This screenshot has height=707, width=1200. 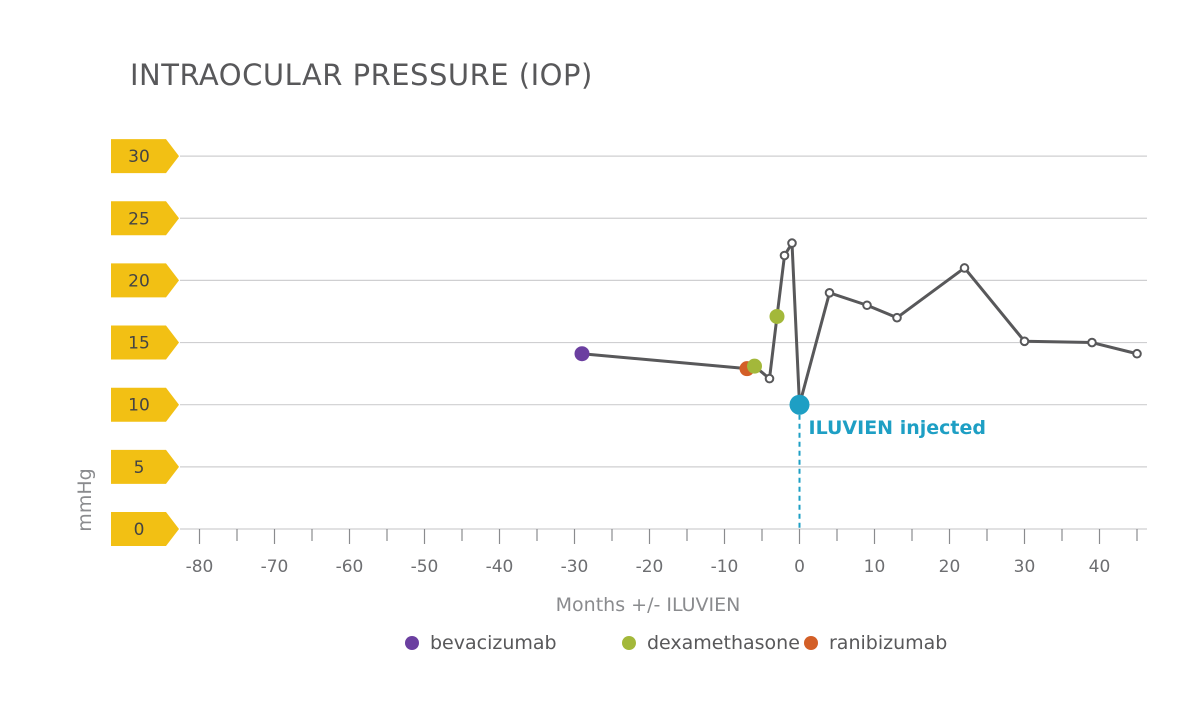 What do you see at coordinates (139, 406) in the screenshot?
I see `y-tick-label: 10` at bounding box center [139, 406].